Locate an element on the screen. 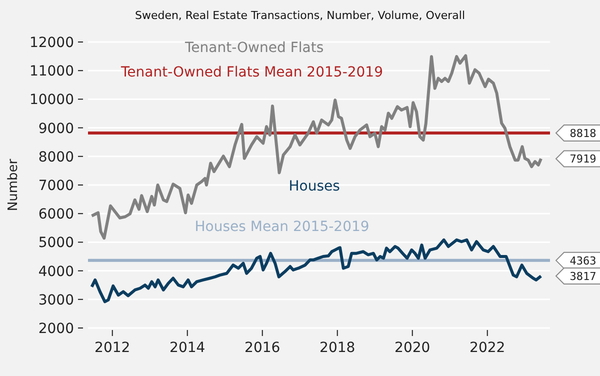 This screenshot has height=376, width=600. y-tick-label: 6000 is located at coordinates (56, 214).